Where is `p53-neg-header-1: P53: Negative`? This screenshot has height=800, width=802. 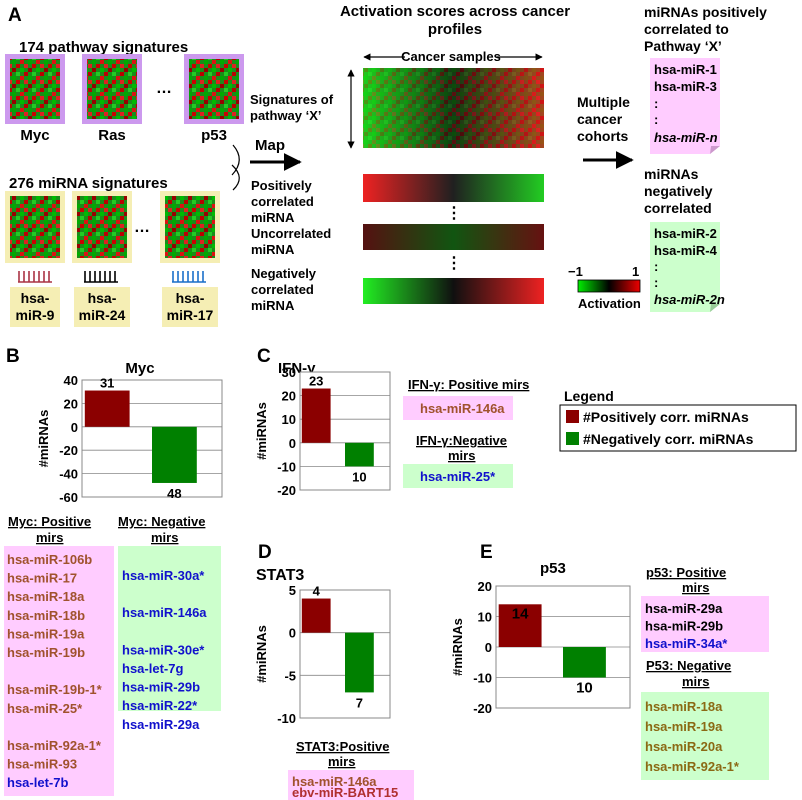
p53-neg-header-1: P53: Negative is located at coordinates (688, 665).